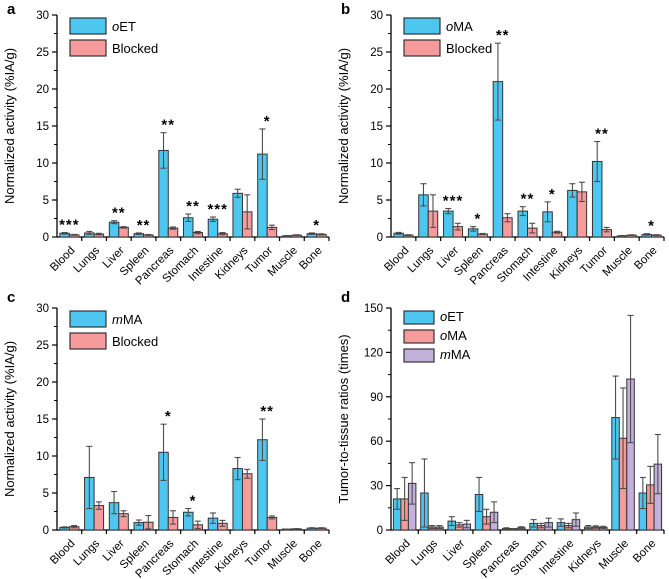 The image size is (669, 579). I want to click on y-tick-label: 120, so click(373, 353).